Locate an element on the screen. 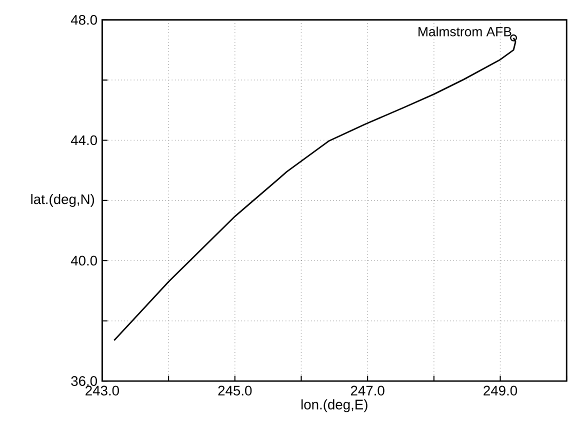 Image resolution: width=571 pixels, height=426 pixels. x-tick-label: 247.0 is located at coordinates (367, 391).